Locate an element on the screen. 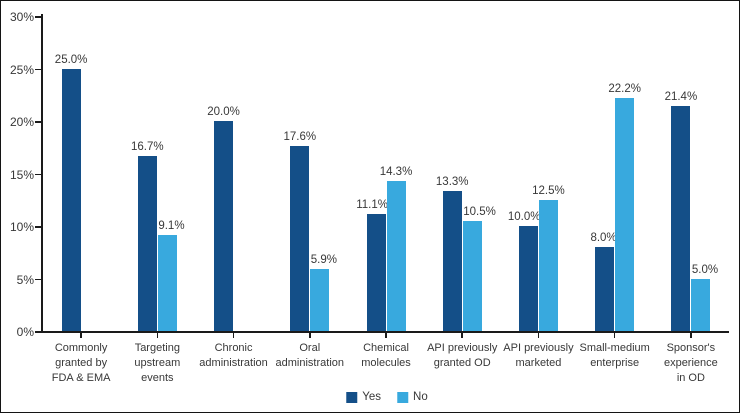 This screenshot has width=740, height=413. bar-value-label: 17.6% is located at coordinates (300, 137).